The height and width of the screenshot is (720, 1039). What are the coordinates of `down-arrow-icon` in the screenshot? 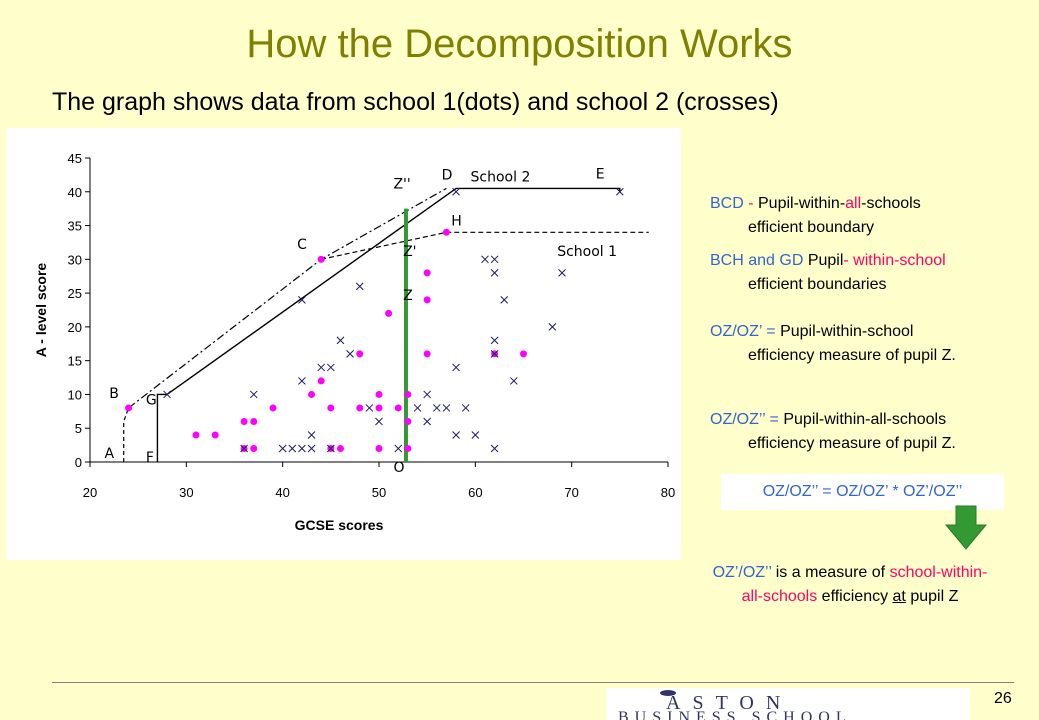 It's located at (966, 527).